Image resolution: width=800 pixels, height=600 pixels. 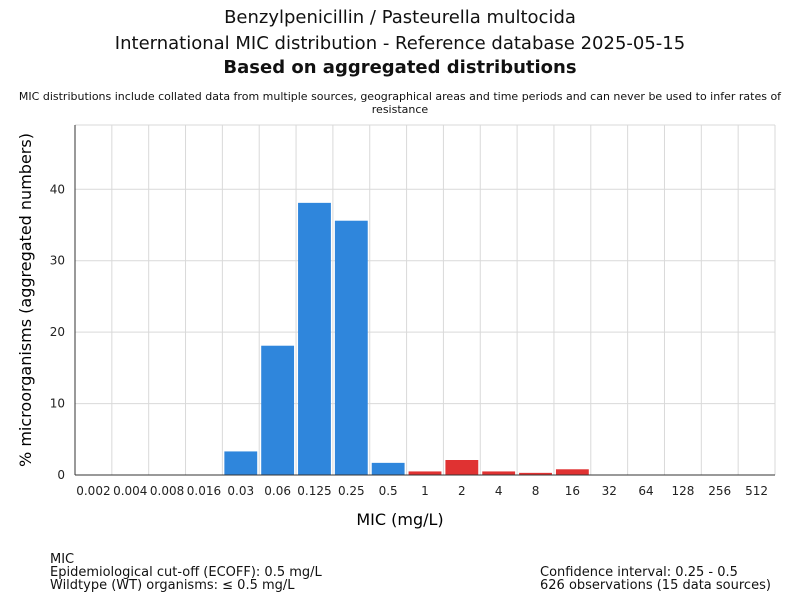 I want to click on footer-mic-label: MIC, so click(x=62, y=559).